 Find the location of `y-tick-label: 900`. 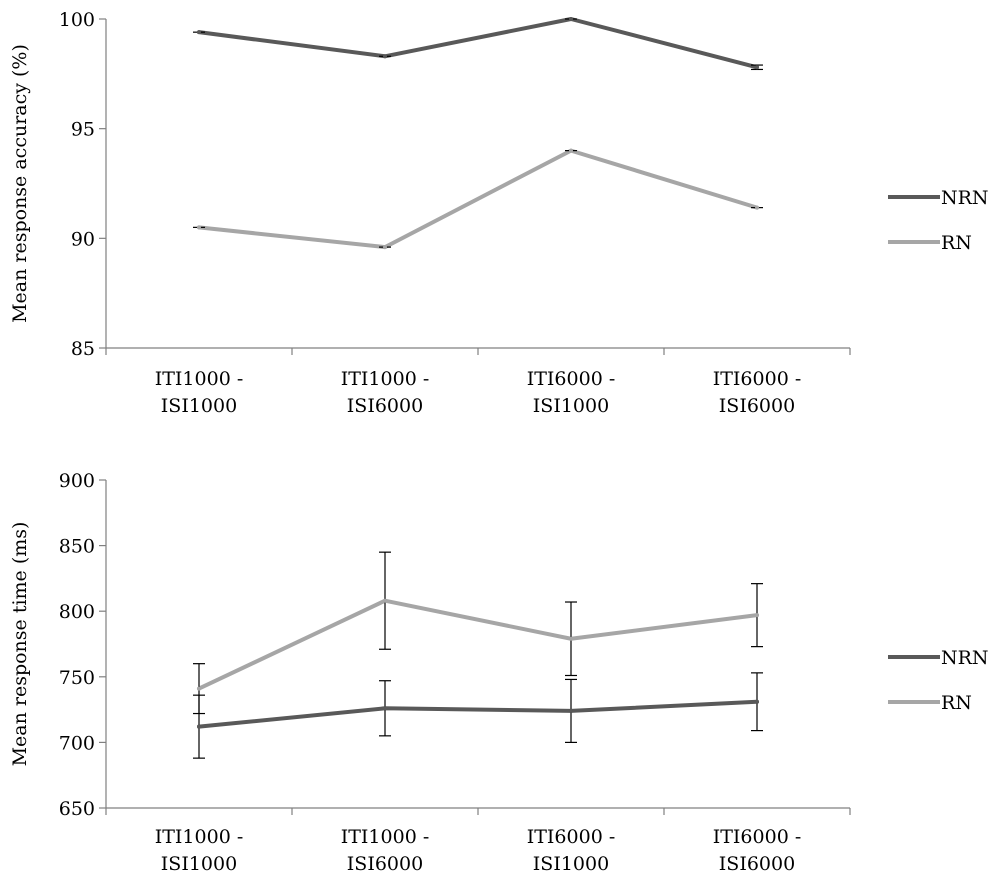

y-tick-label: 900 is located at coordinates (77, 481).